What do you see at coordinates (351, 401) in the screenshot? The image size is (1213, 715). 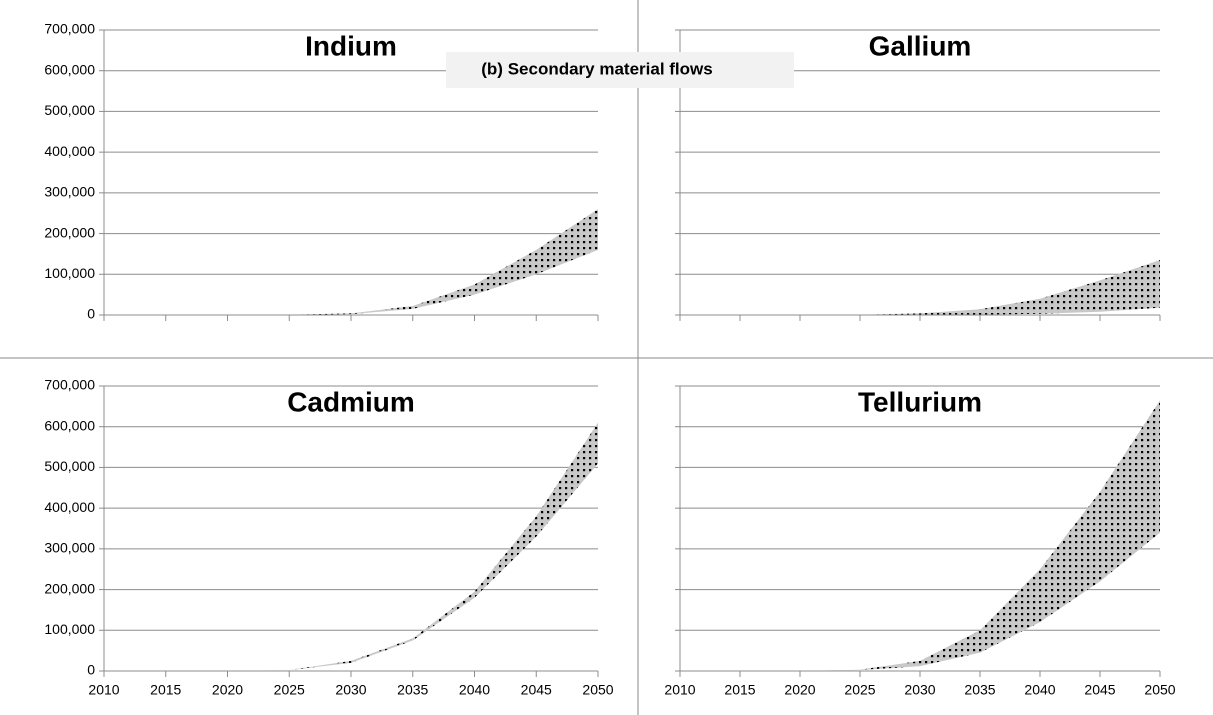 I see `panel-title: Cadmium` at bounding box center [351, 401].